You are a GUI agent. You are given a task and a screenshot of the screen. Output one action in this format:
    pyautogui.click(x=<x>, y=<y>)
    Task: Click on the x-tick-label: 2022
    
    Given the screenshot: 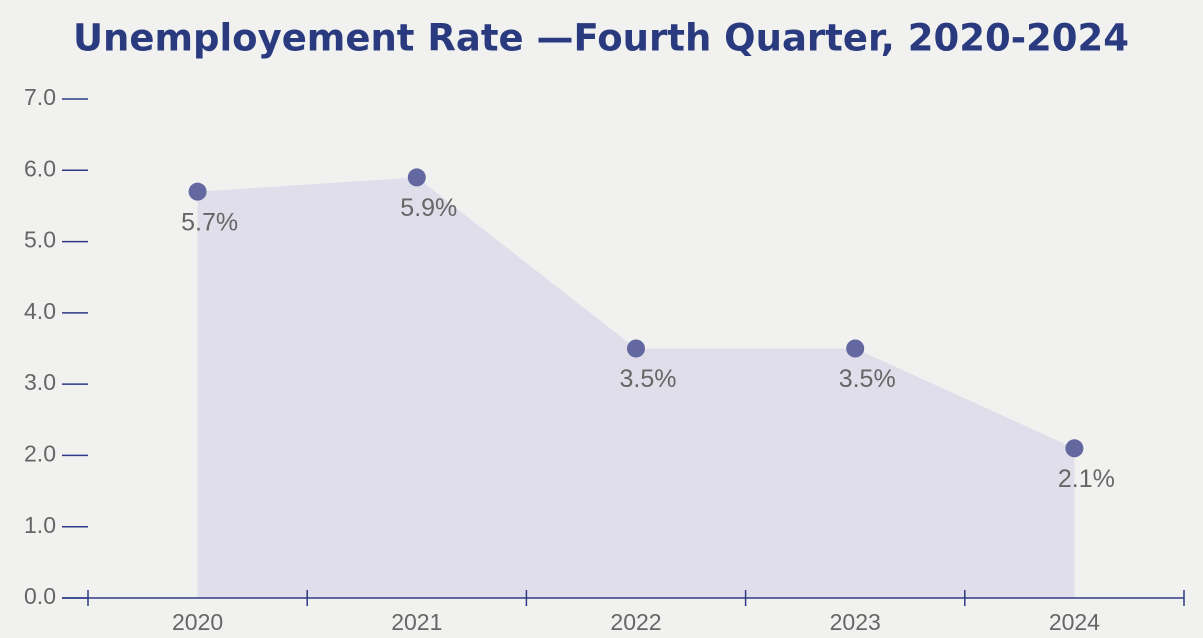 What is the action you would take?
    pyautogui.click(x=635, y=622)
    